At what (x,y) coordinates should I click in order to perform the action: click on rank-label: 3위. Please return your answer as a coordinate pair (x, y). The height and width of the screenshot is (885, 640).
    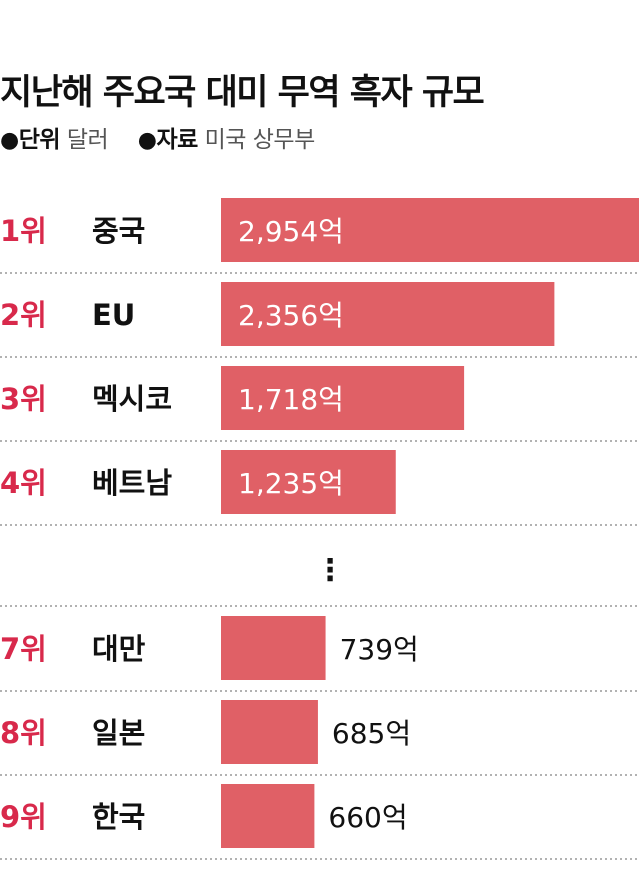
    Looking at the image, I should click on (23, 399).